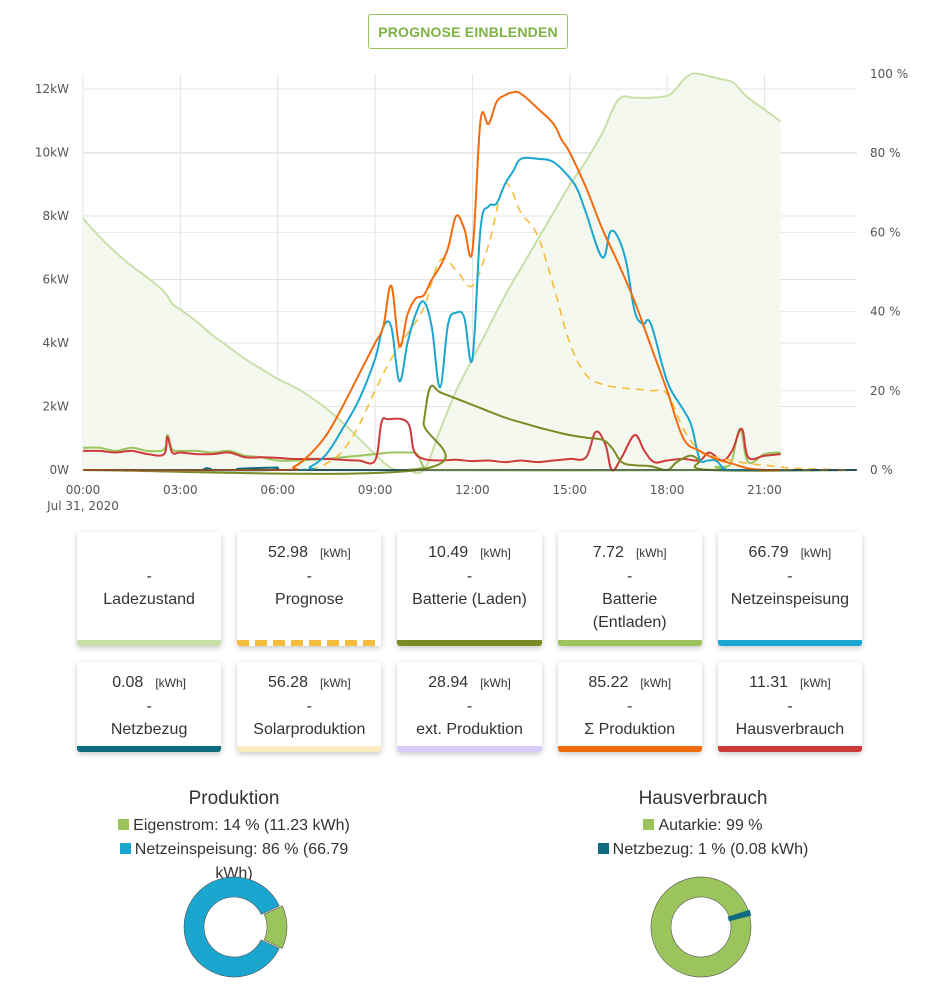 This screenshot has width=941, height=986. I want to click on card-value-number: 7.72, so click(608, 552).